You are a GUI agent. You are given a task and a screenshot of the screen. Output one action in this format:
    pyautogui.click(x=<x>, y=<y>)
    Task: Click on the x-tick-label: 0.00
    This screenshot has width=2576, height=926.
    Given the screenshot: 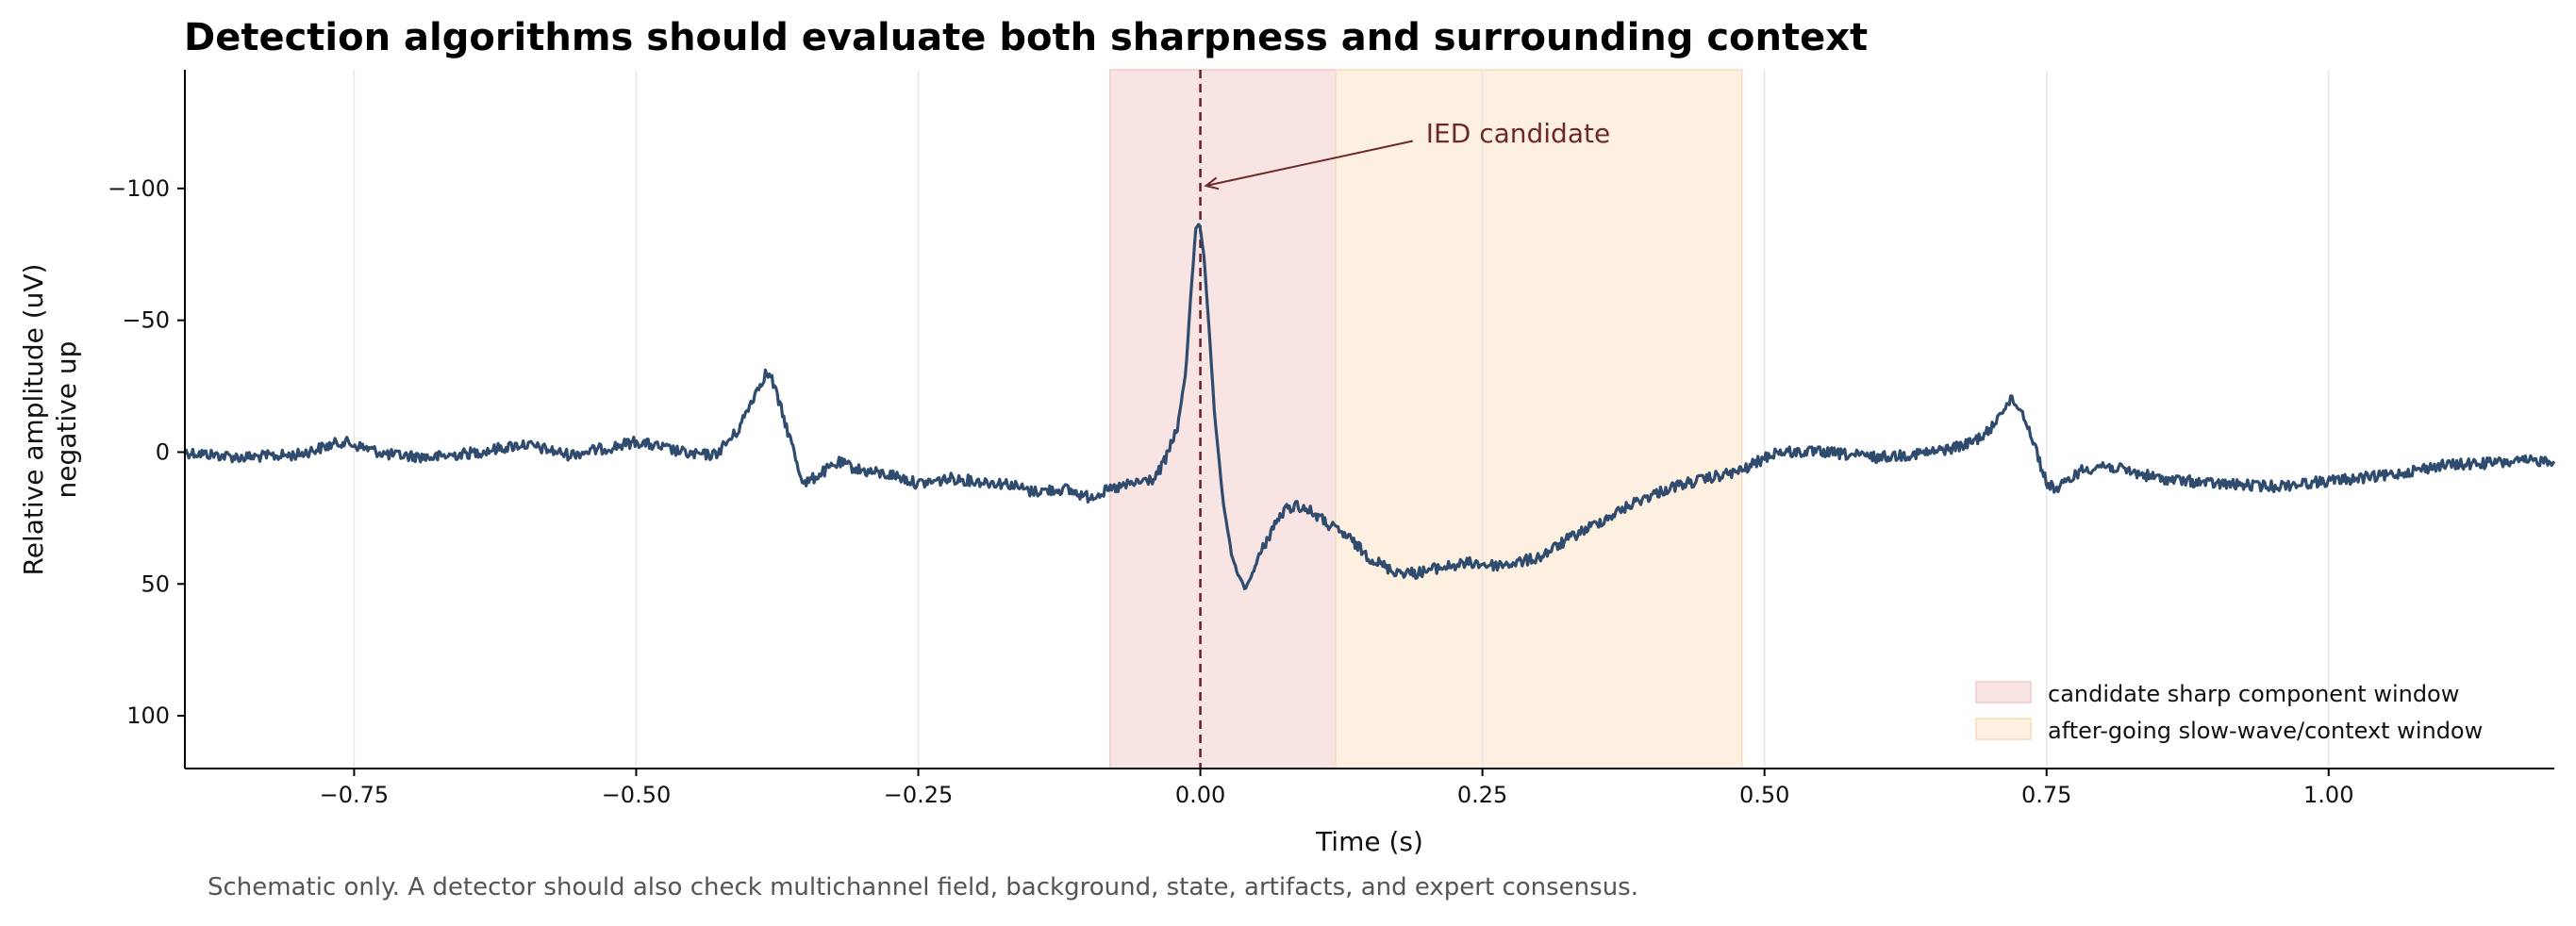 What is the action you would take?
    pyautogui.click(x=1200, y=795)
    